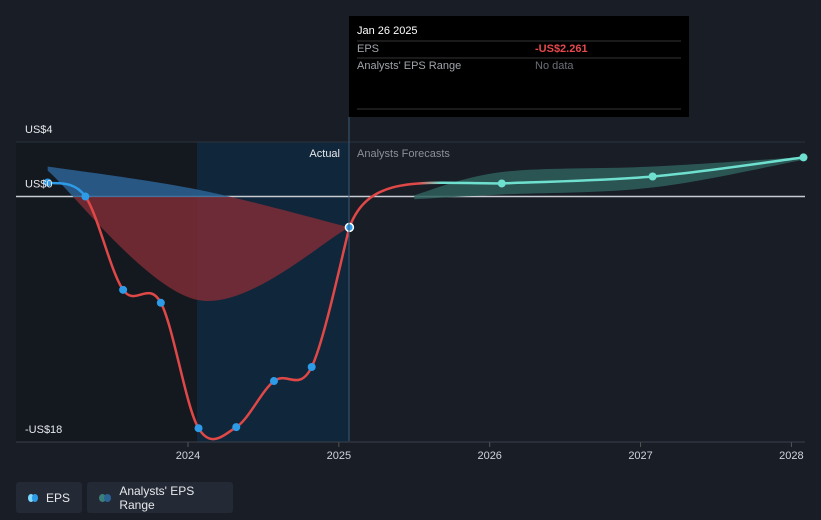 This screenshot has width=821, height=520. Describe the element at coordinates (387, 31) in the screenshot. I see `tooltip-date: Jan 26 2025` at that location.